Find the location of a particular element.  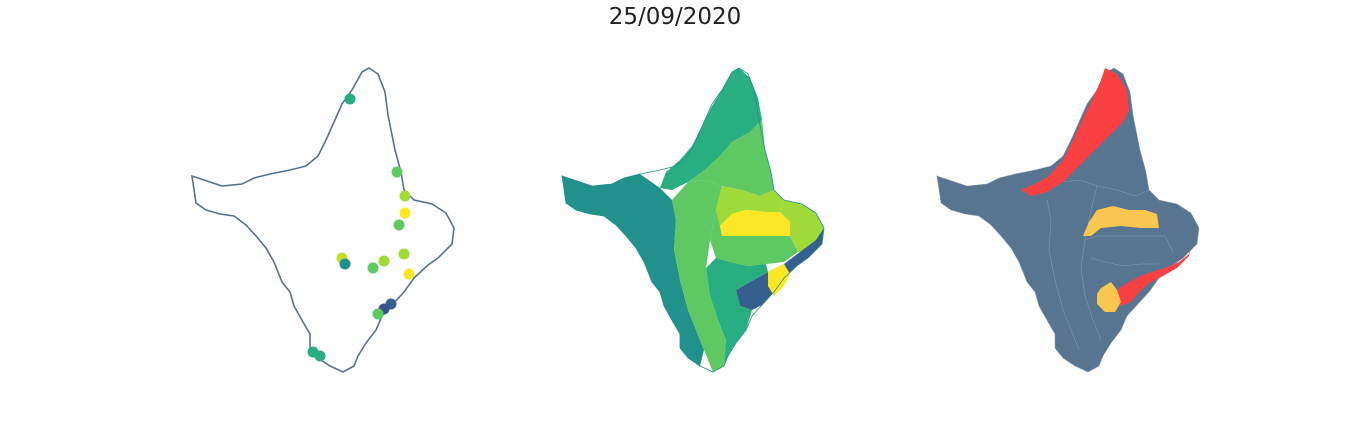

risk-region-south is located at coordinates (1109, 297).